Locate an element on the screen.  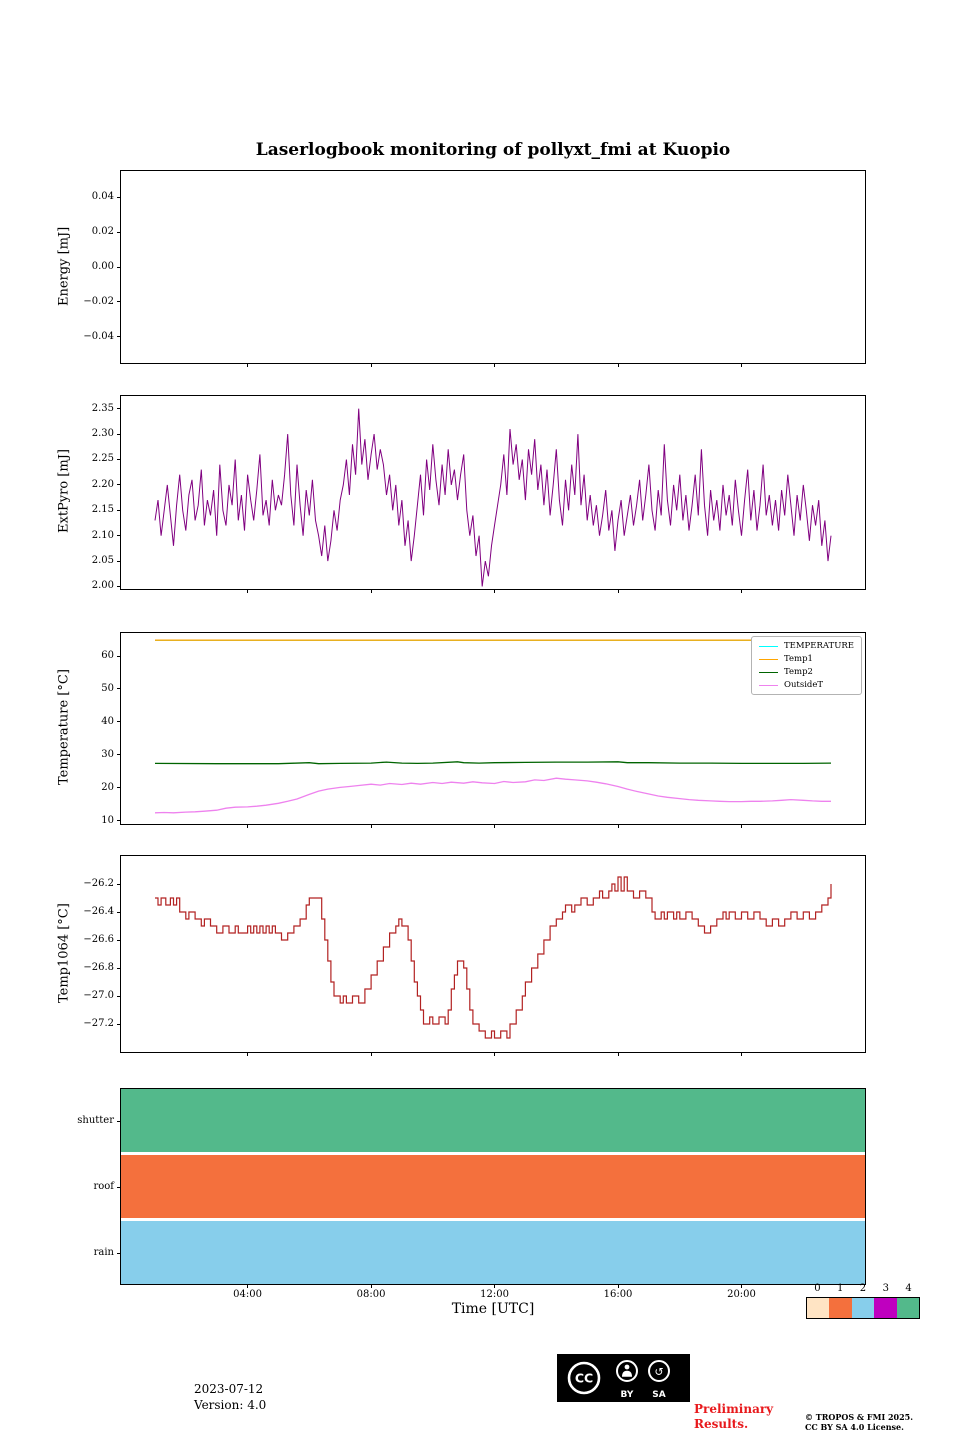
extpyro-axes: 2.35 2.30 2.25 2.20 2.15 2.10 2.05 2.00 is located at coordinates (479, 494).